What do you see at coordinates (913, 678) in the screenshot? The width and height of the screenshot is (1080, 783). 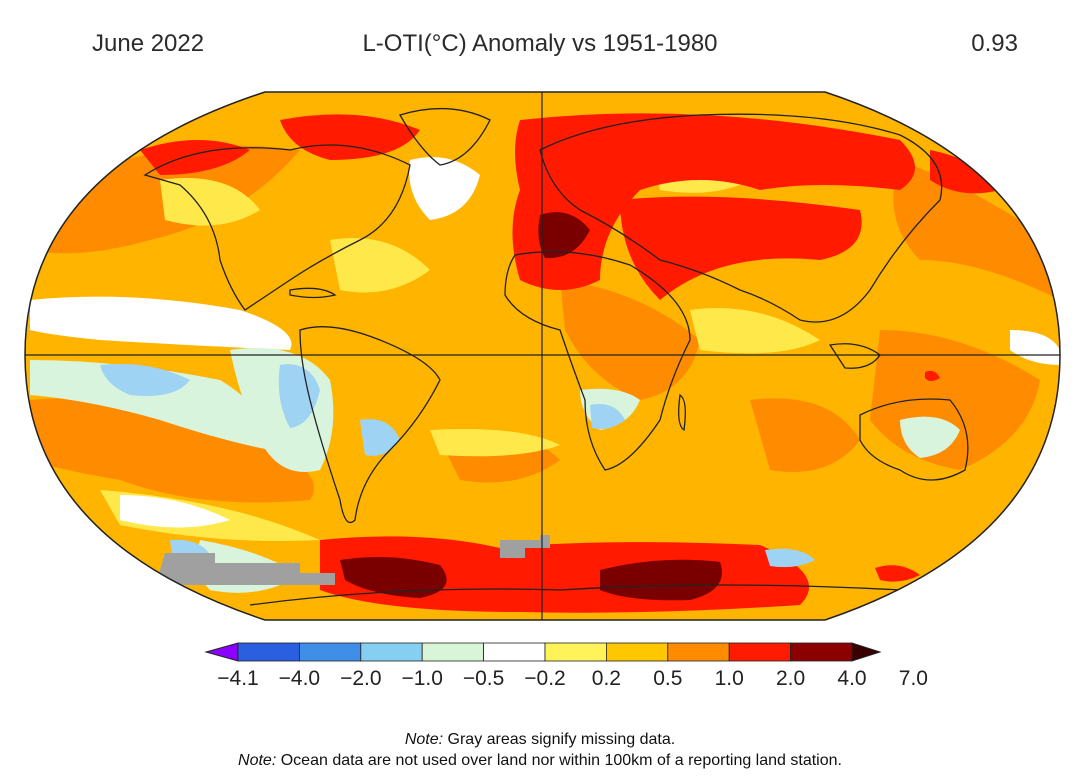 I see `colorbar-tick-label: 7.0` at bounding box center [913, 678].